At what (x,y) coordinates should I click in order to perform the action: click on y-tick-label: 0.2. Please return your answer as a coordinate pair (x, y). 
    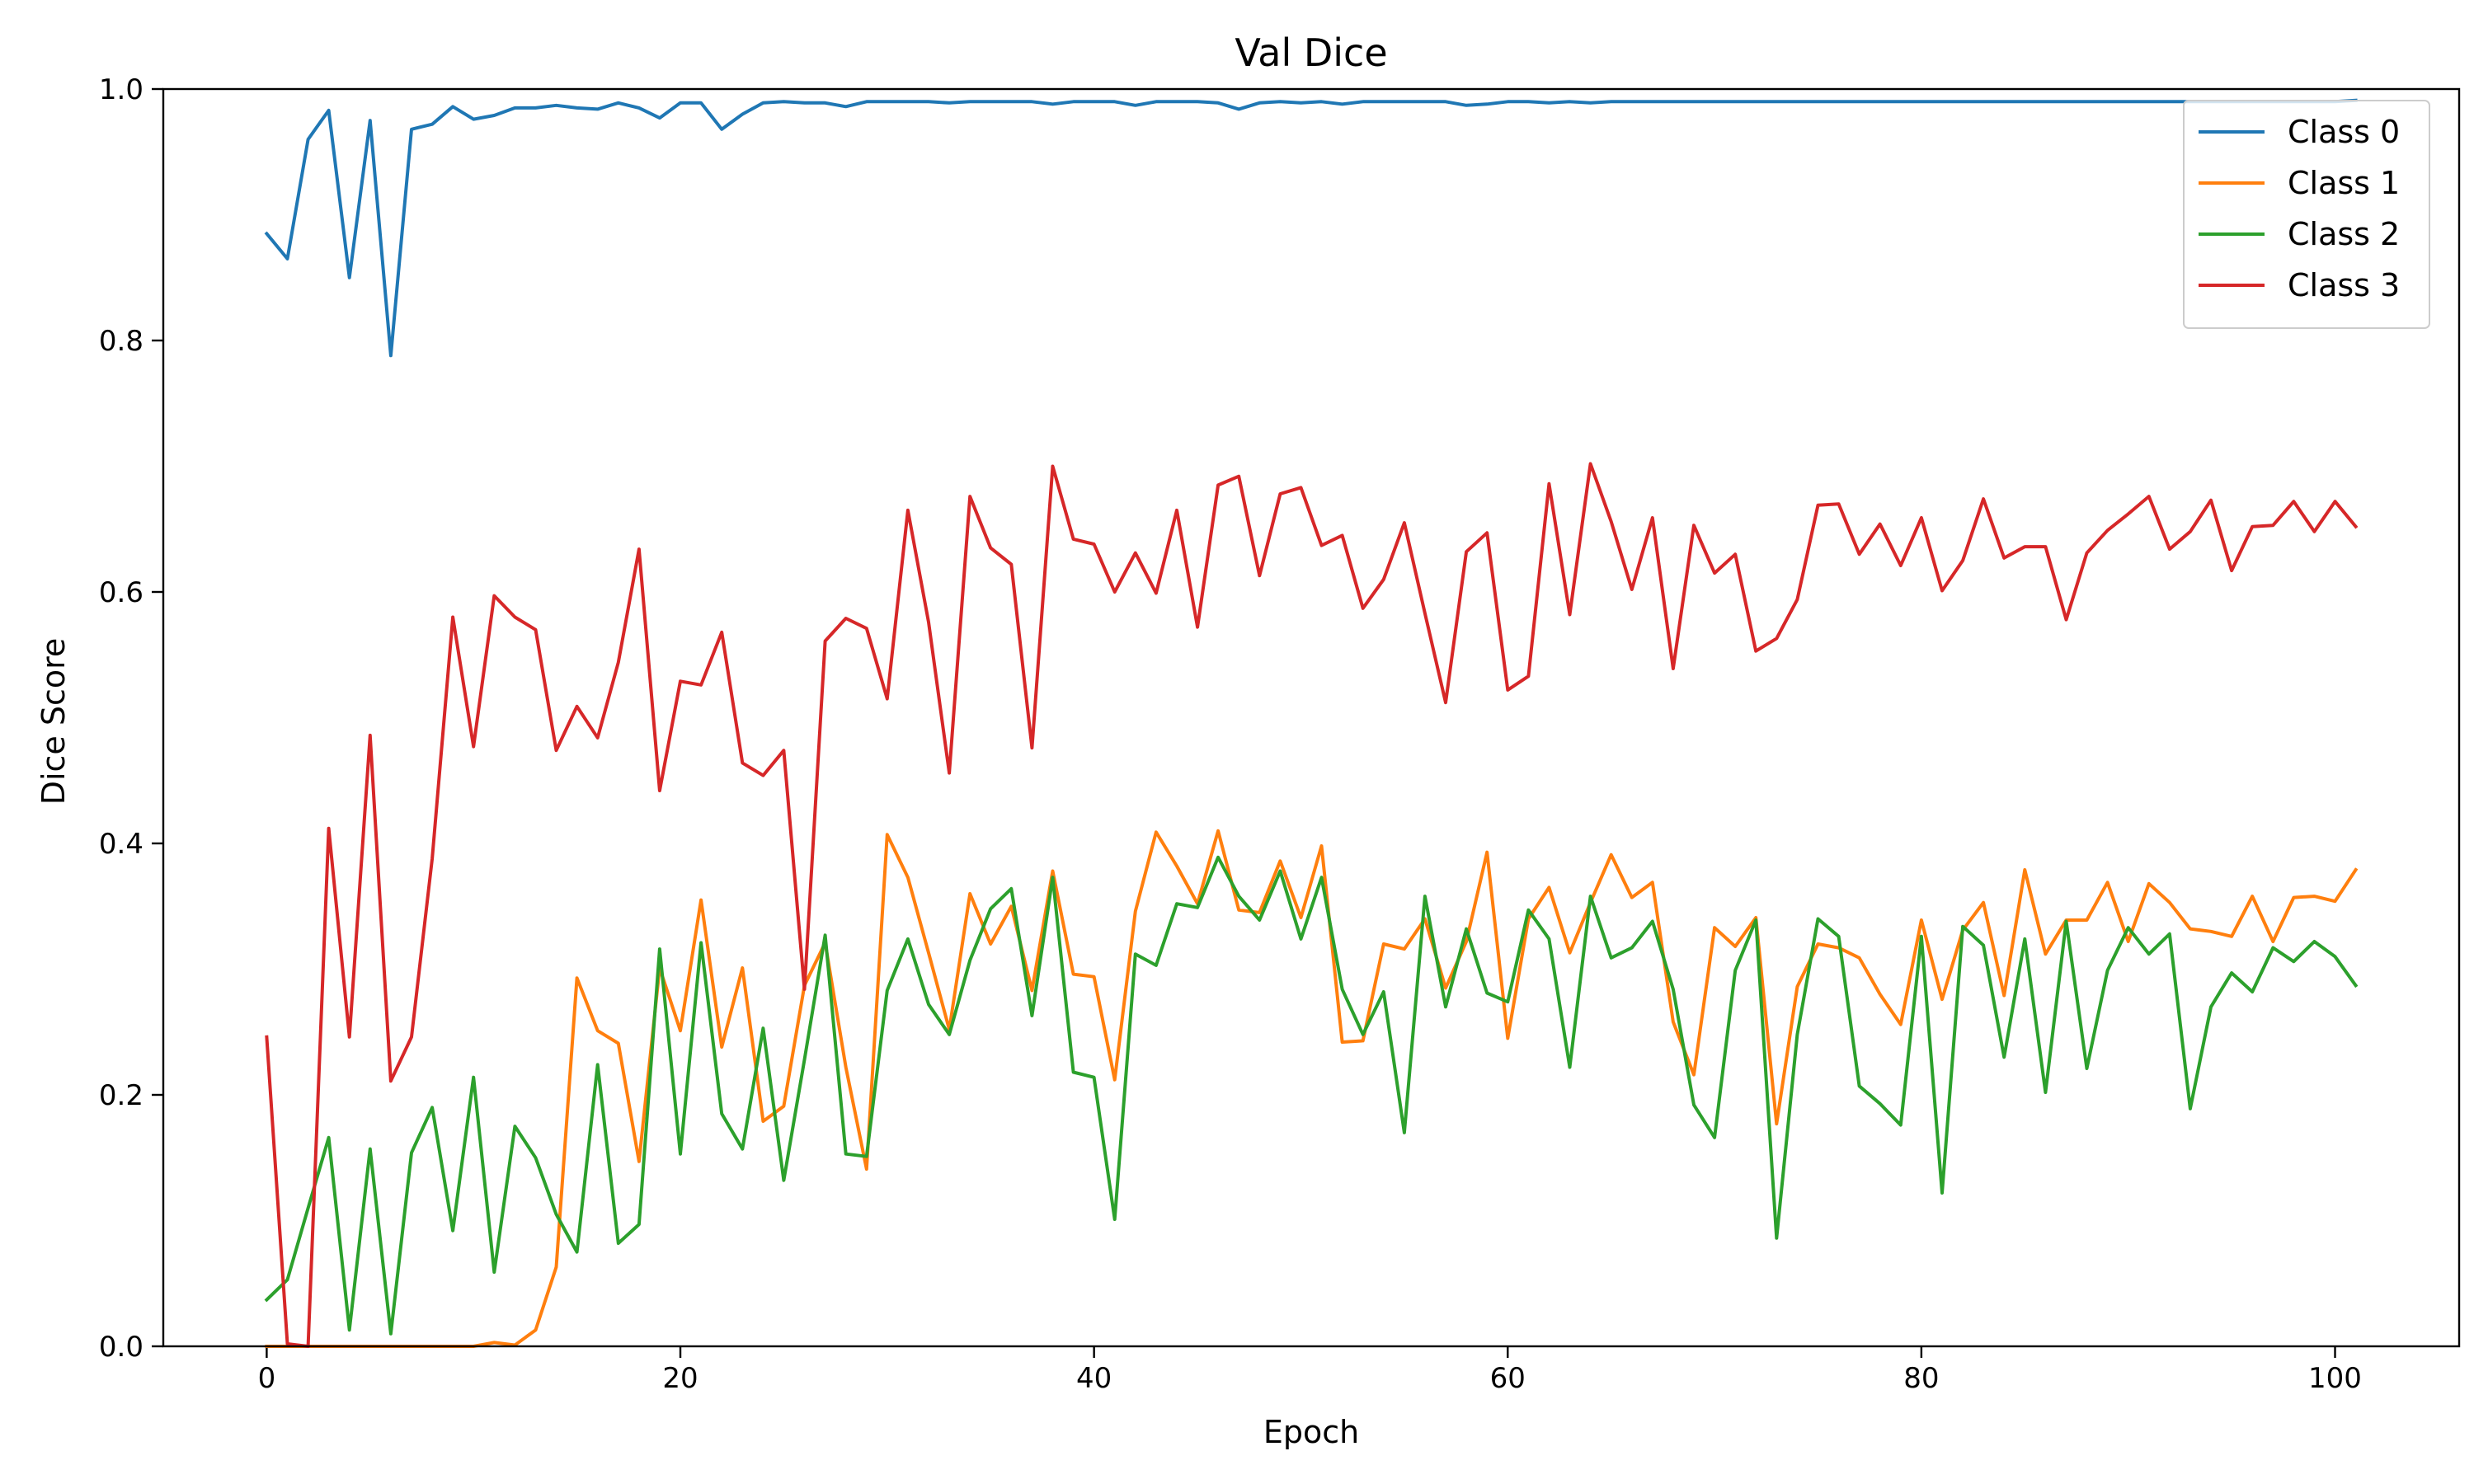
    Looking at the image, I should click on (121, 1095).